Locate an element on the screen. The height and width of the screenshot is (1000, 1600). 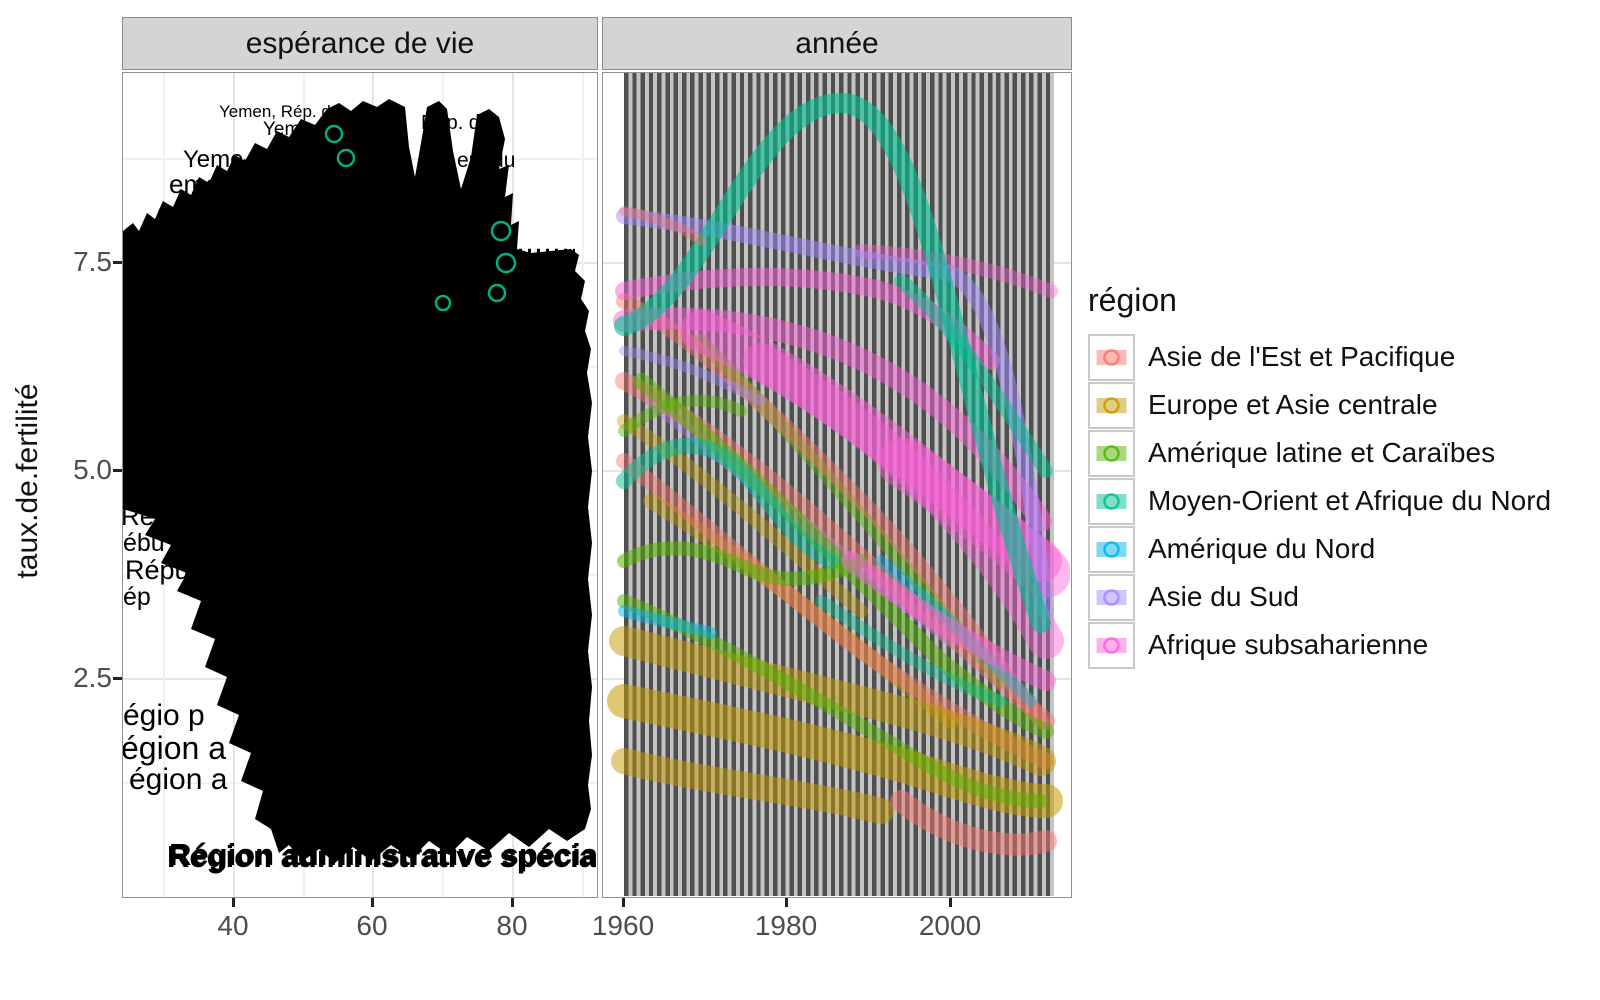
legend-label: Asie du Sud is located at coordinates (1223, 596).